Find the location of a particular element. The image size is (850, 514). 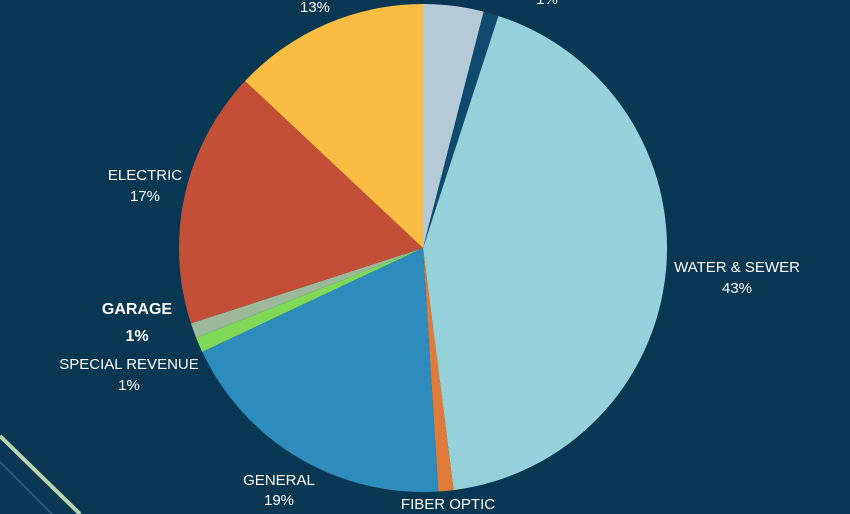

category-label: WATER & SEWER is located at coordinates (737, 267).